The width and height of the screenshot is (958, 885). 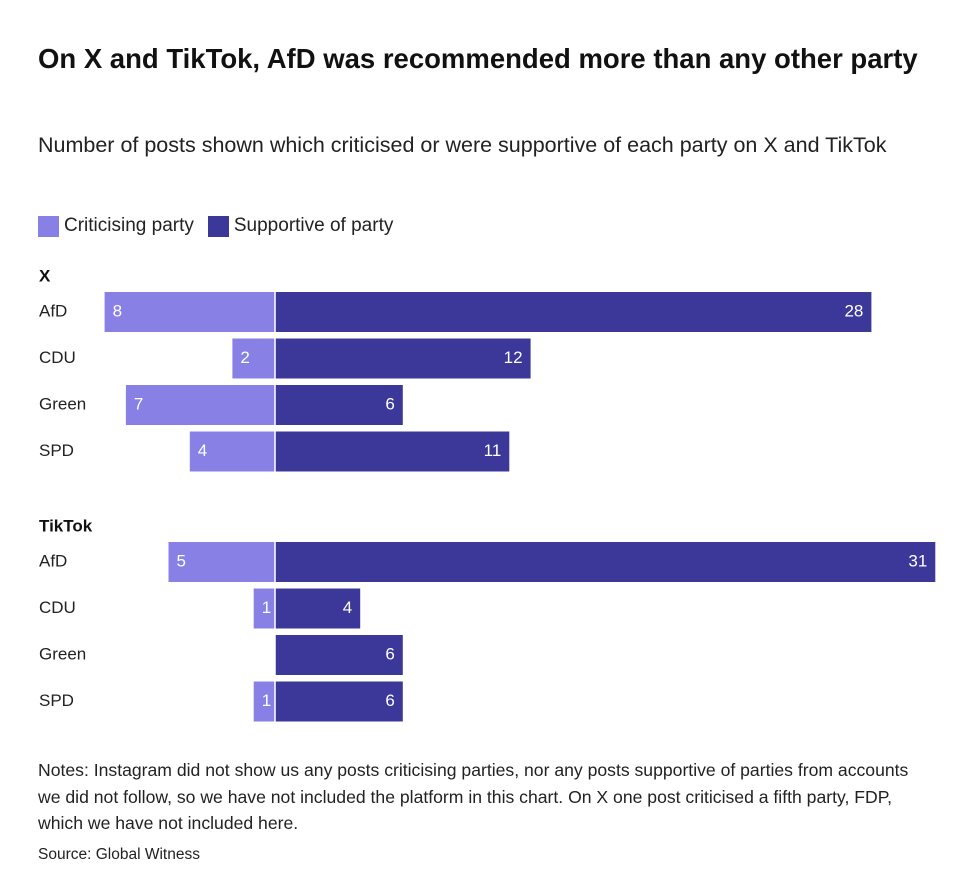 What do you see at coordinates (605, 562) in the screenshot?
I see `bar-supportive-tiktok-afd` at bounding box center [605, 562].